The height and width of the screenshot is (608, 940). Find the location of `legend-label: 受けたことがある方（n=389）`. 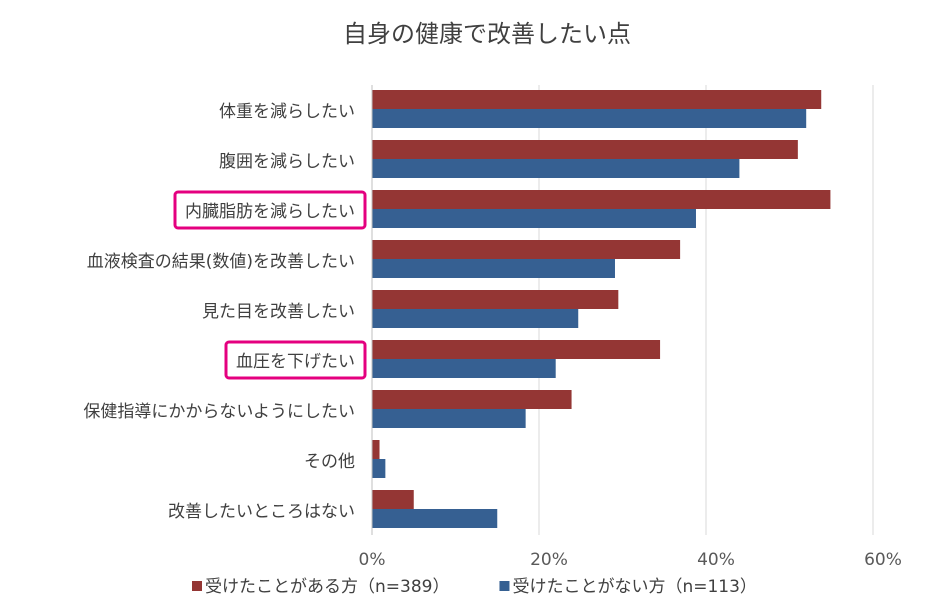

legend-label: 受けたことがある方（n=389） is located at coordinates (327, 587).